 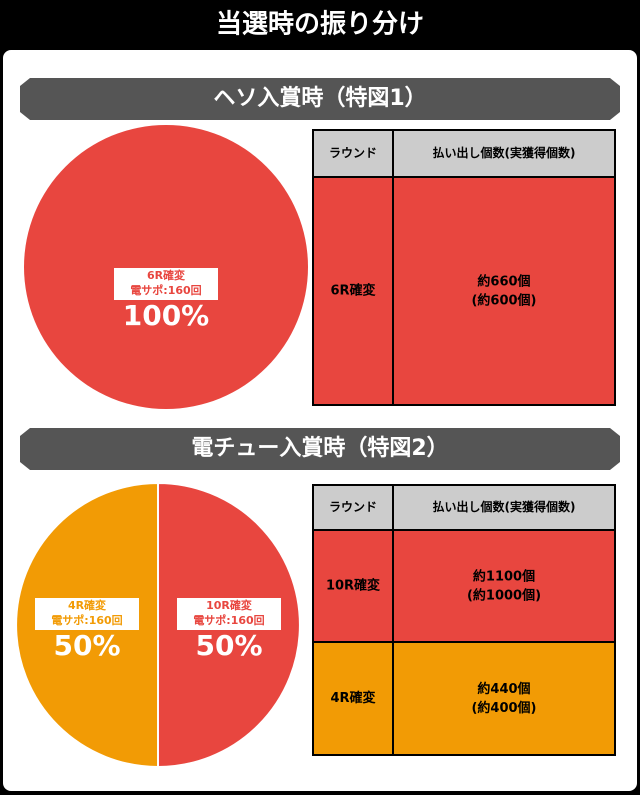 I want to click on table-cell: (約600個), so click(x=503, y=301).